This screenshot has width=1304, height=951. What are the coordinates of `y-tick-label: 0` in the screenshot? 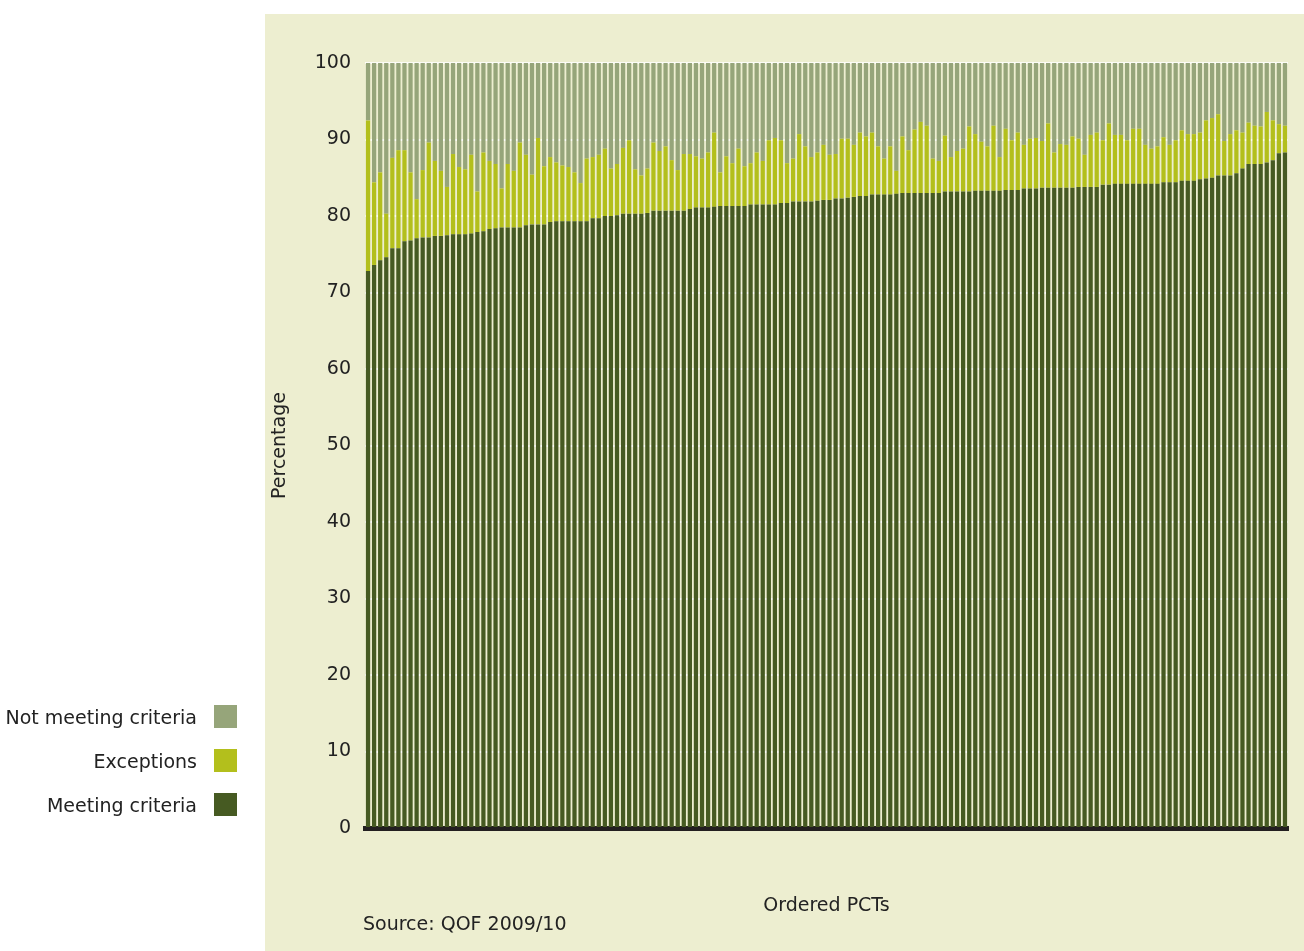 It's located at (344, 825).